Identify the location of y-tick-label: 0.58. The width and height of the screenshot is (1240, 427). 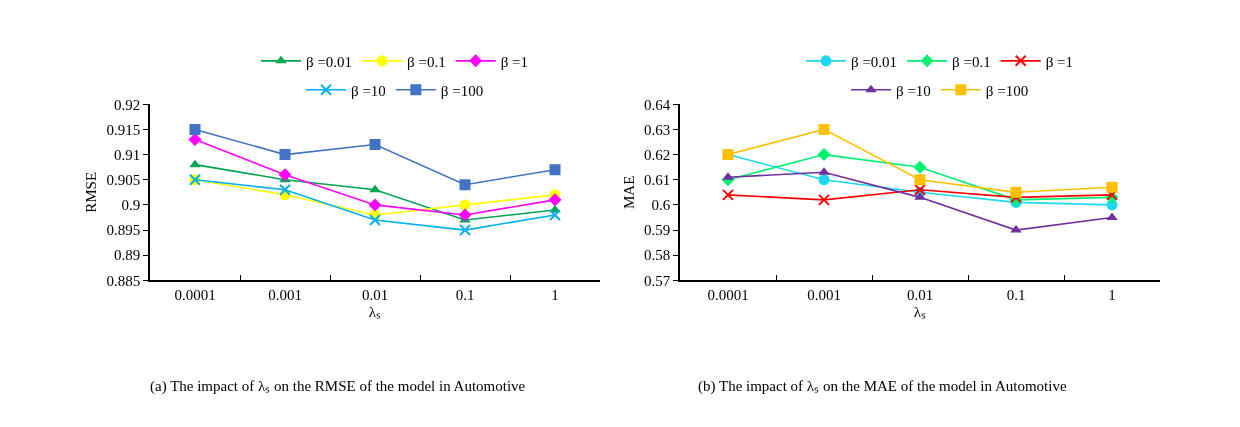
(657, 255).